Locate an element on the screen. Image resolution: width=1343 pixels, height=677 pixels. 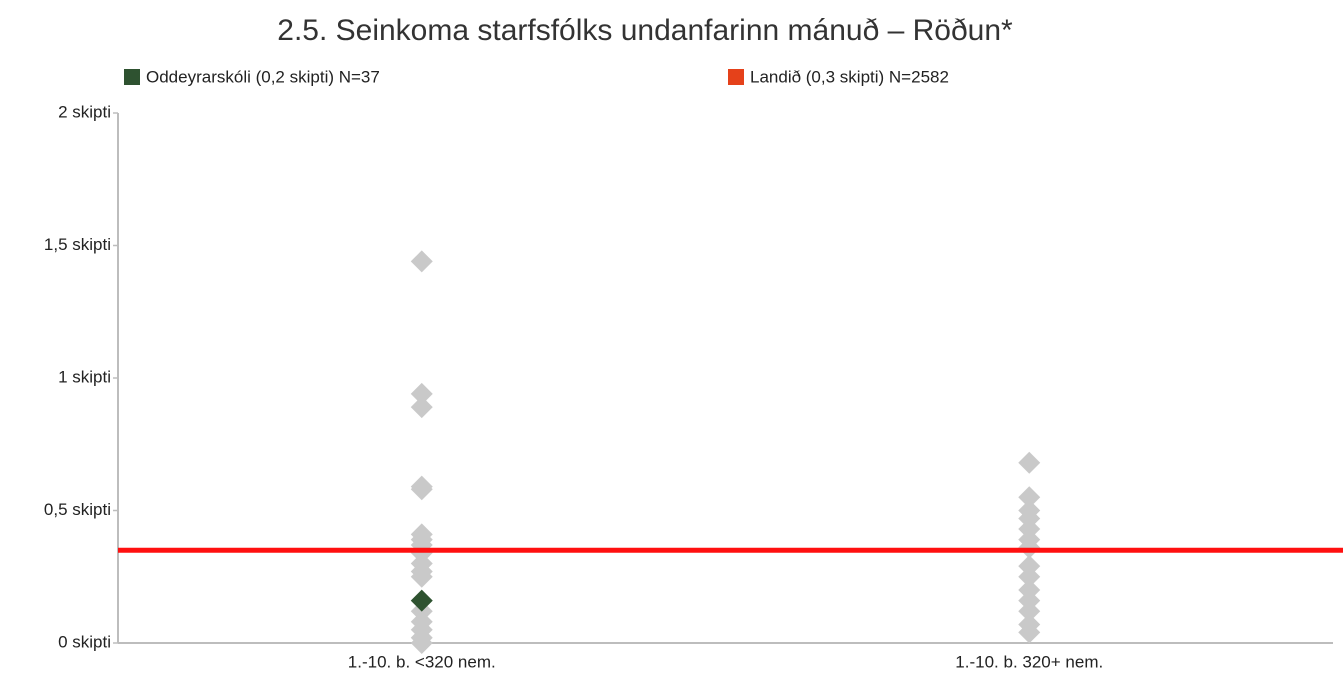
y-tick-label: 2 skipti is located at coordinates (84, 111).